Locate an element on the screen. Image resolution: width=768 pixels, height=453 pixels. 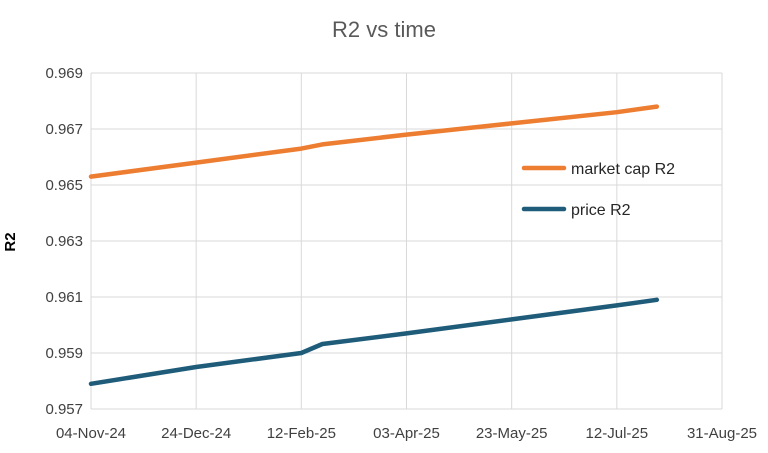
y-tick-label: 0.961 is located at coordinates (64, 297).